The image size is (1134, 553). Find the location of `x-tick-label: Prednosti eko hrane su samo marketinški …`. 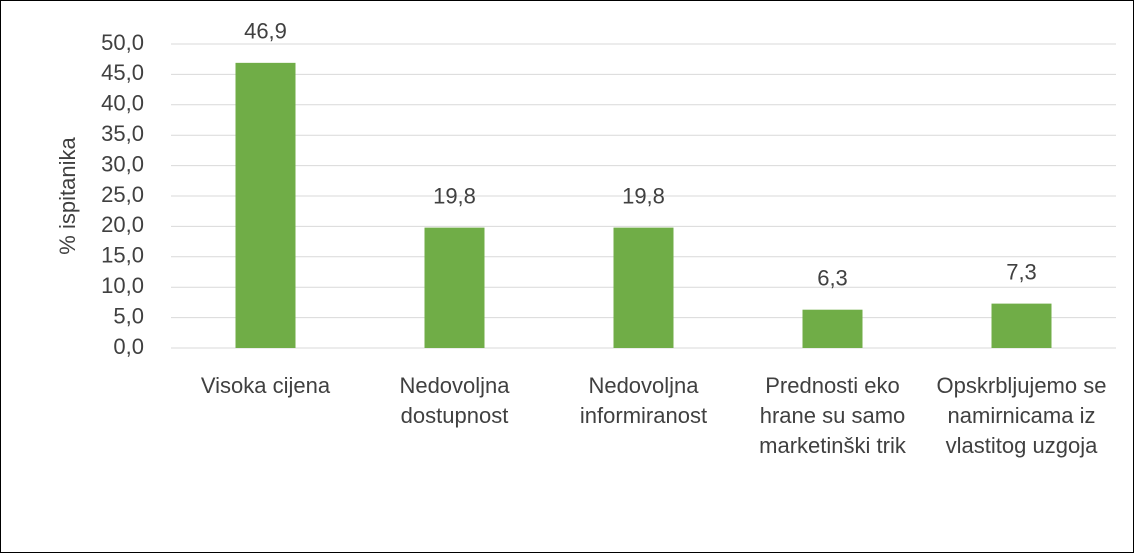

x-tick-label: Prednosti eko hrane su samo marketinški … is located at coordinates (832, 415).